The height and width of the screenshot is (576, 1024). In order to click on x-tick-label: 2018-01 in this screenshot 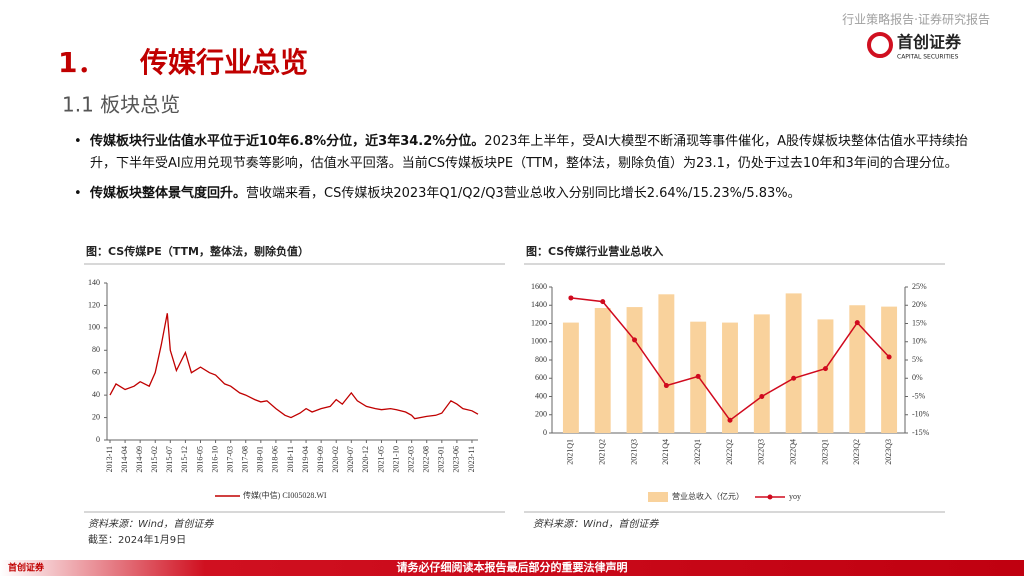, I will do `click(260, 459)`.